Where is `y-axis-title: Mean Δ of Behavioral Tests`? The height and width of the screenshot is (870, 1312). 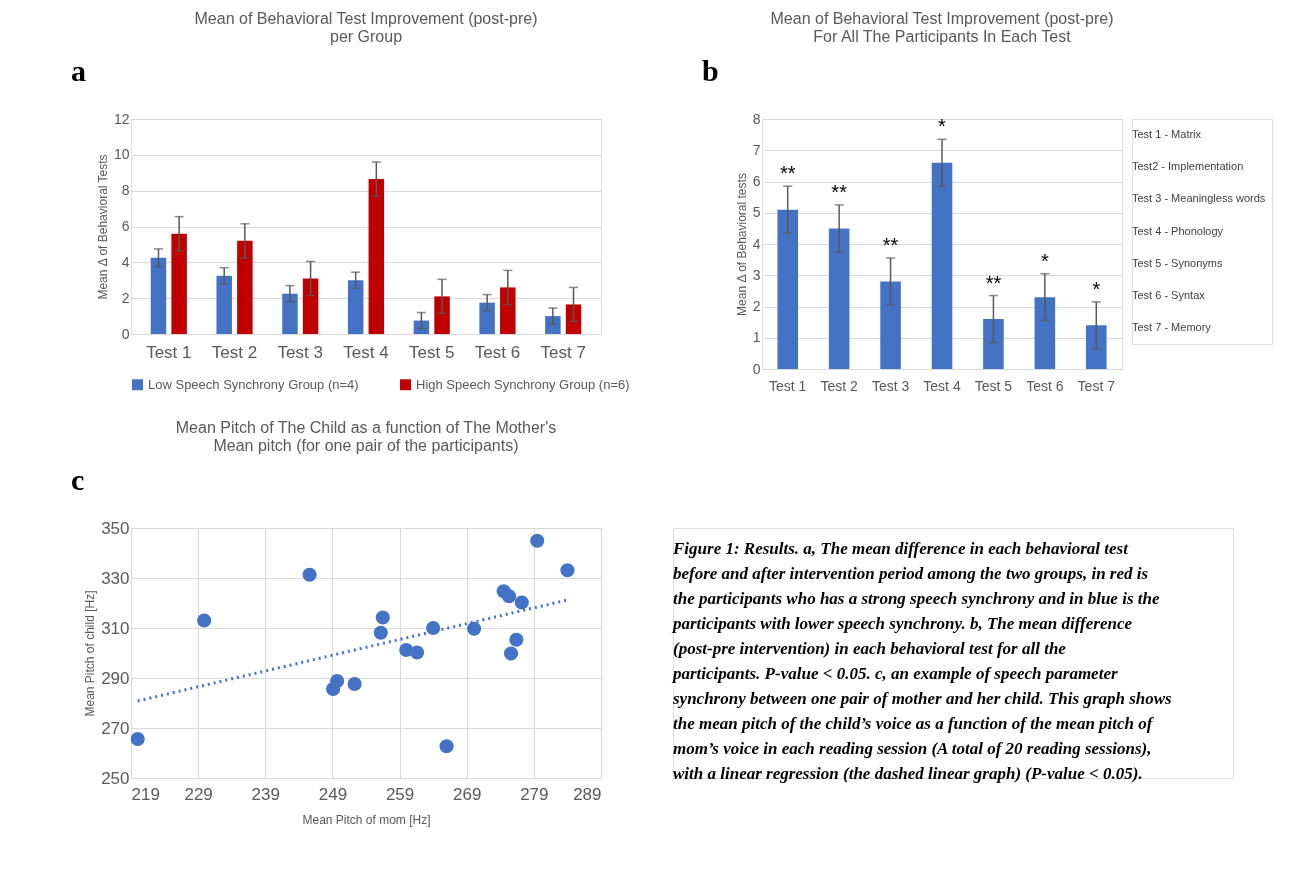
y-axis-title: Mean Δ of Behavioral Tests is located at coordinates (102, 227).